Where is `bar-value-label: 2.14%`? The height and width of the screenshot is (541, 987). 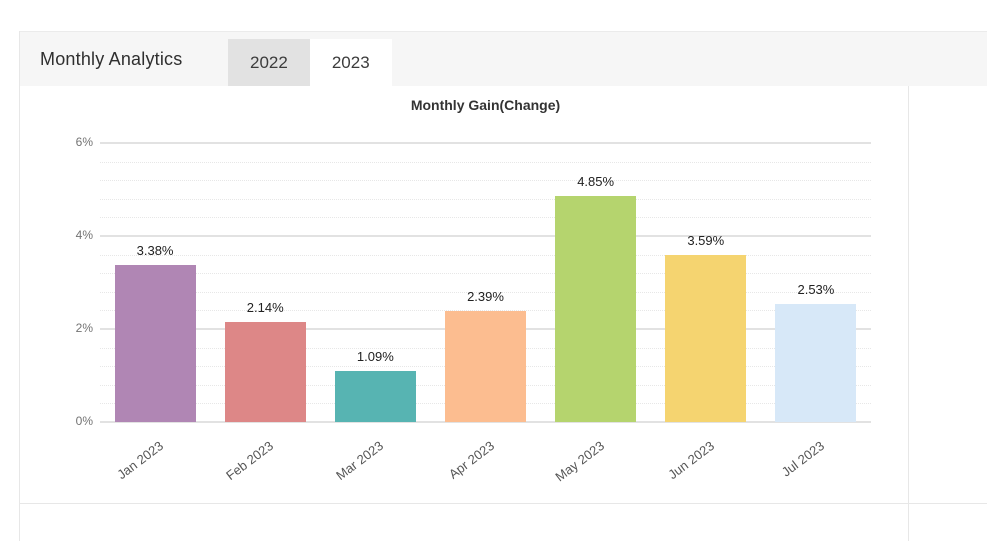 bar-value-label: 2.14% is located at coordinates (265, 308).